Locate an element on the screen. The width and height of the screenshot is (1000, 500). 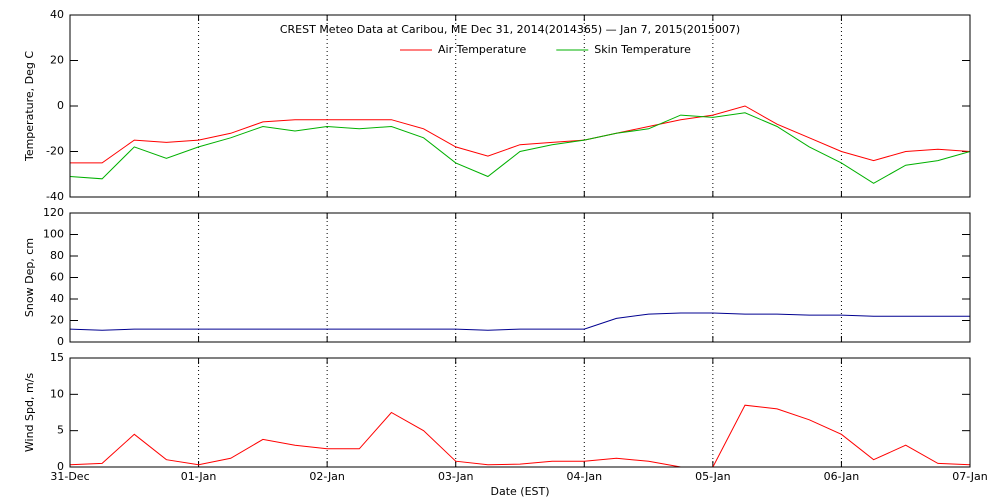
x-tick-label: 01-Jan is located at coordinates (199, 476).